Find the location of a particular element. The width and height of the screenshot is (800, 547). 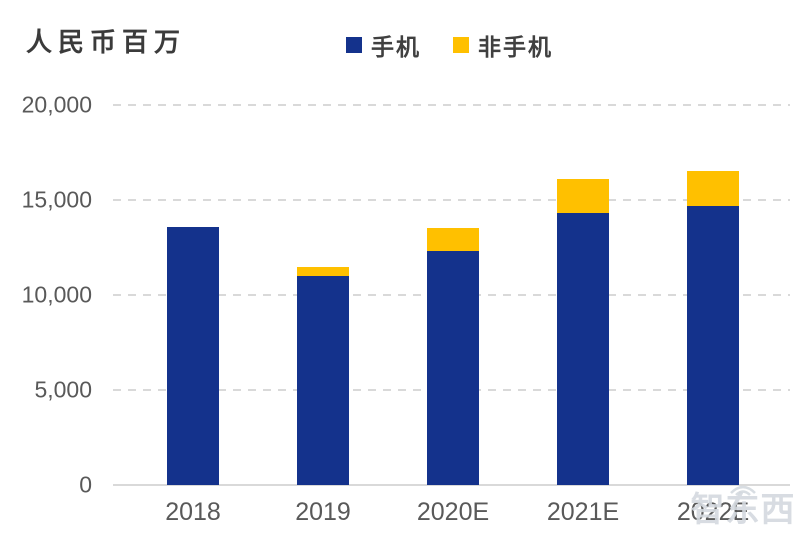

y-tick-label: 0 is located at coordinates (85, 484).